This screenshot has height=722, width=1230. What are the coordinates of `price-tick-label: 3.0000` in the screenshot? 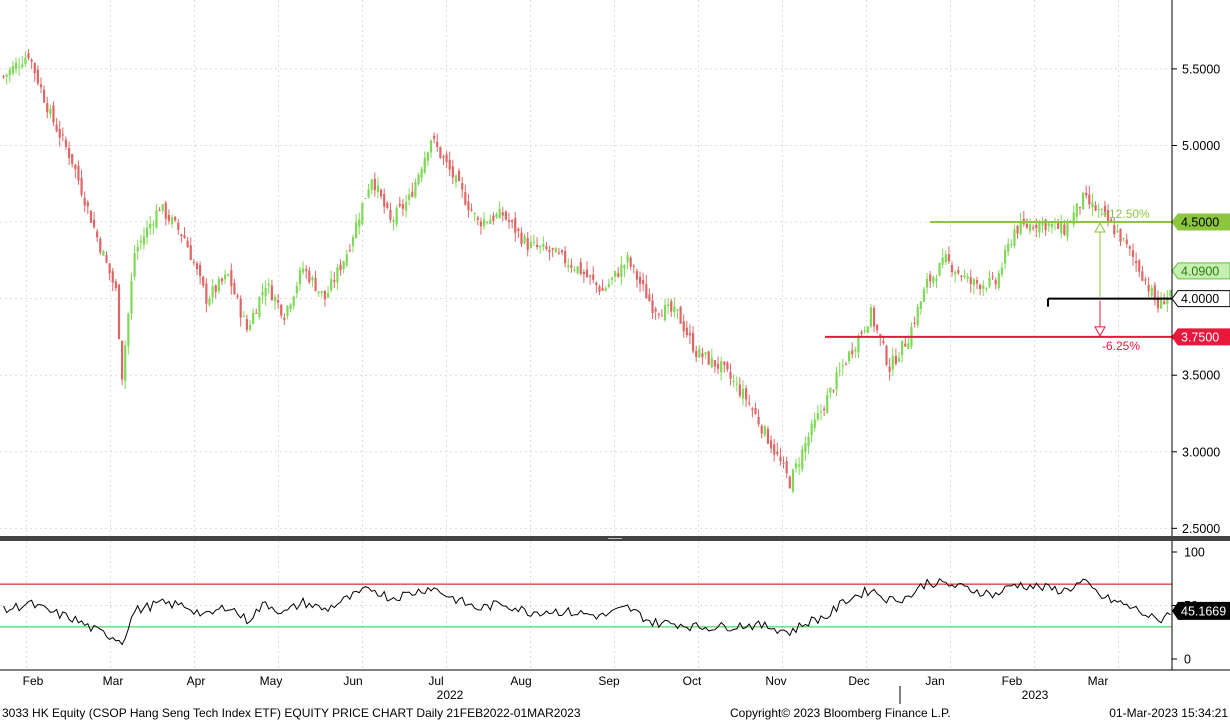 It's located at (1201, 452).